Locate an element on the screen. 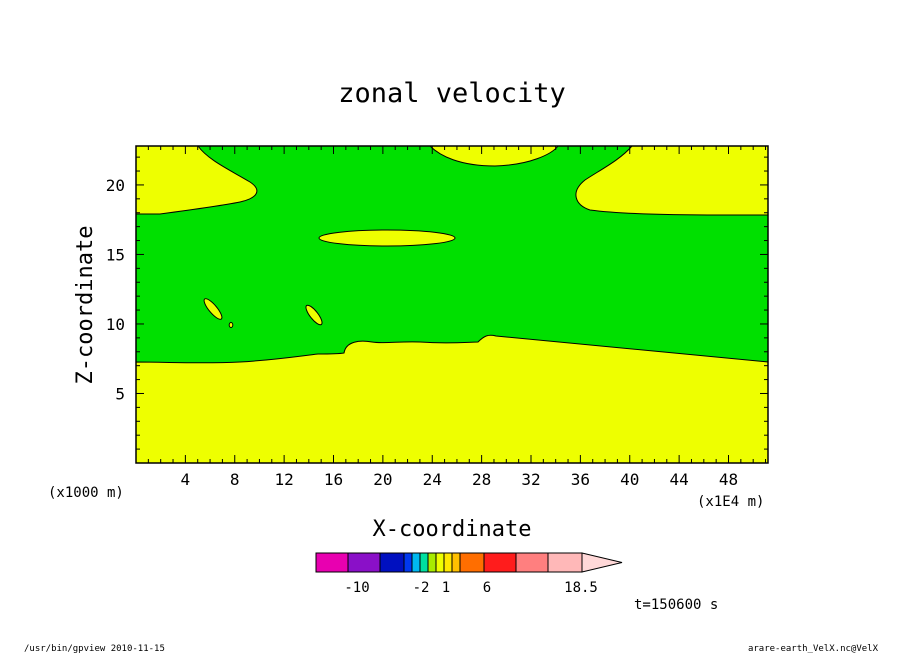 This screenshot has width=904, height=654. x-tick-label: 4 is located at coordinates (186, 479).